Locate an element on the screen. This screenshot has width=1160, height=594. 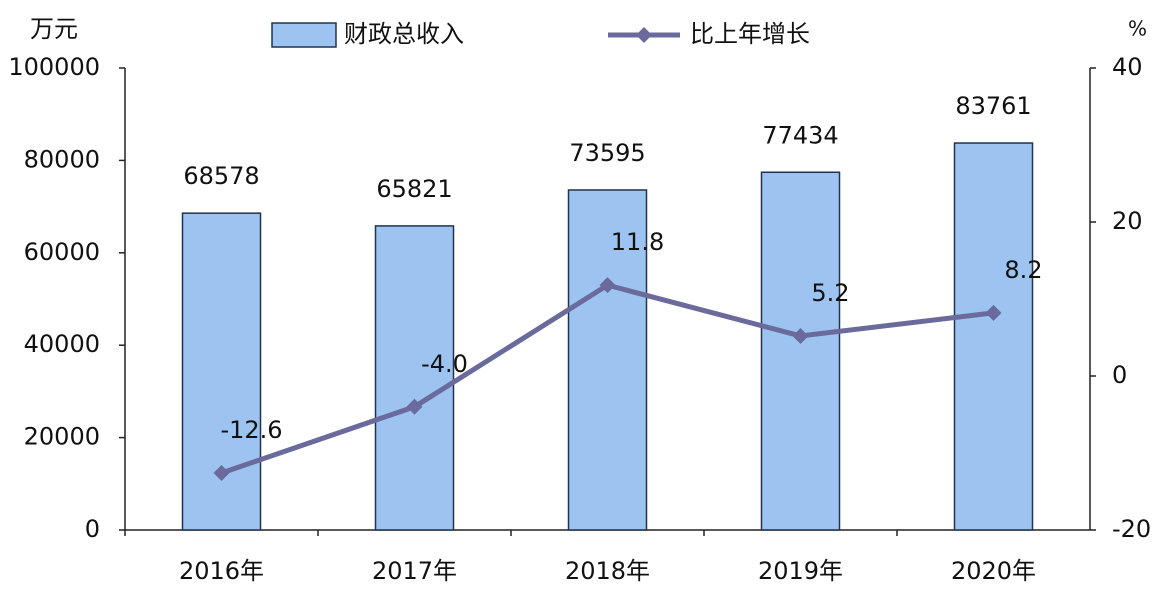
y-tick-label: 20000 is located at coordinates (62, 437).